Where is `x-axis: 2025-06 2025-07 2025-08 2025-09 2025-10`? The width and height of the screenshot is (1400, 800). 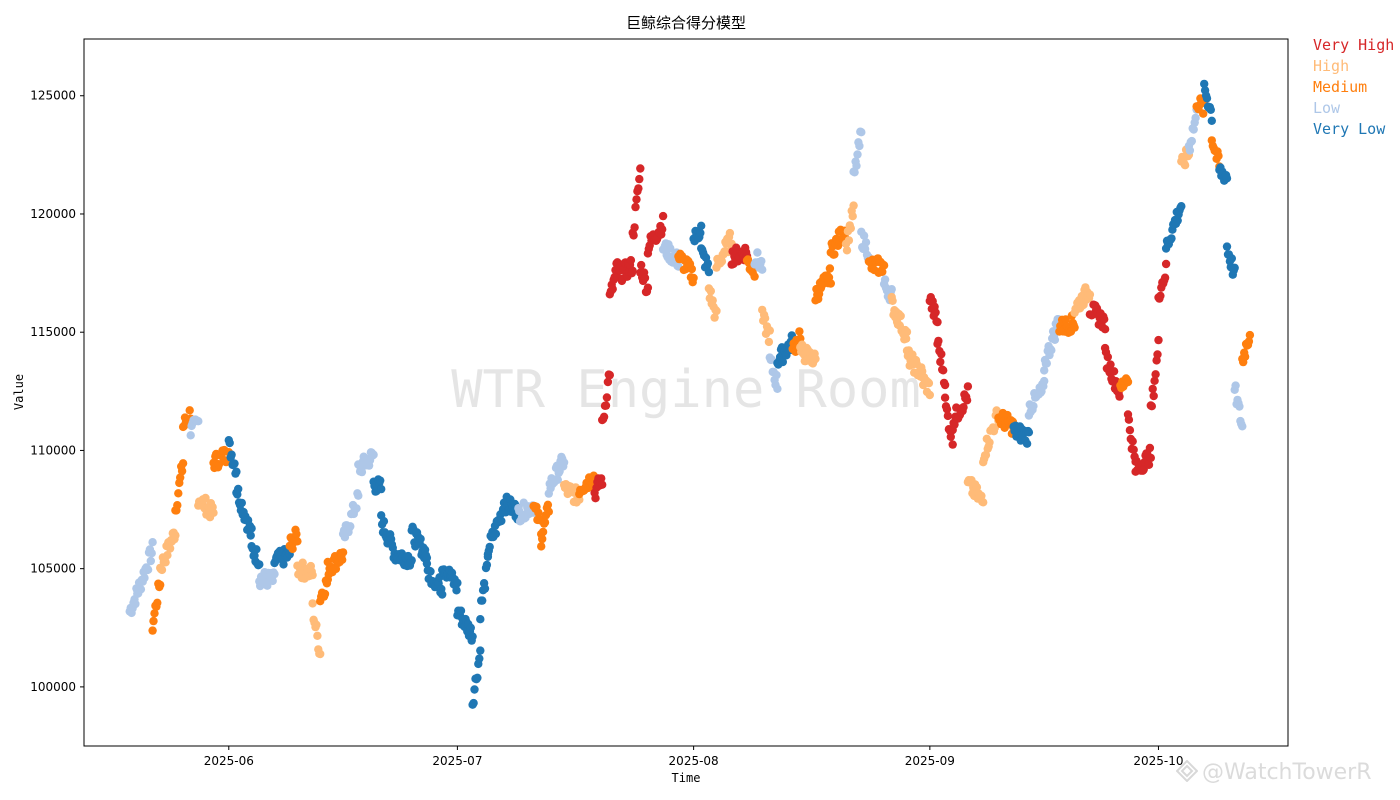 x-axis: 2025-06 2025-07 2025-08 2025-09 2025-10 is located at coordinates (694, 757).